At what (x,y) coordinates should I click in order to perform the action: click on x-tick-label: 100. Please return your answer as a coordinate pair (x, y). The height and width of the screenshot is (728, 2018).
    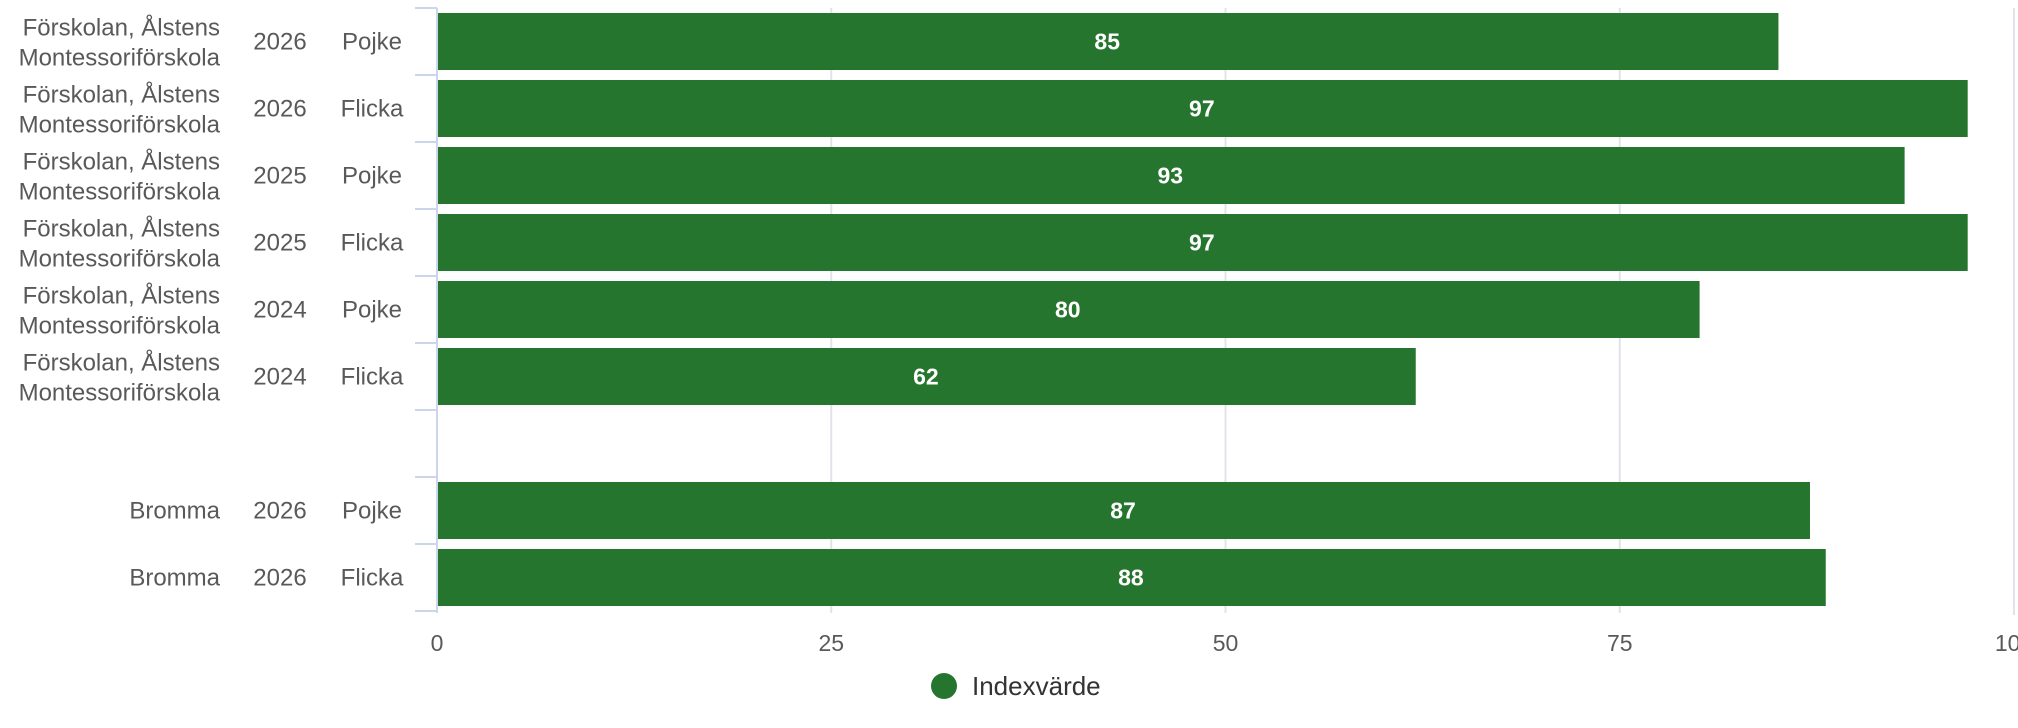
    Looking at the image, I should click on (2006, 643).